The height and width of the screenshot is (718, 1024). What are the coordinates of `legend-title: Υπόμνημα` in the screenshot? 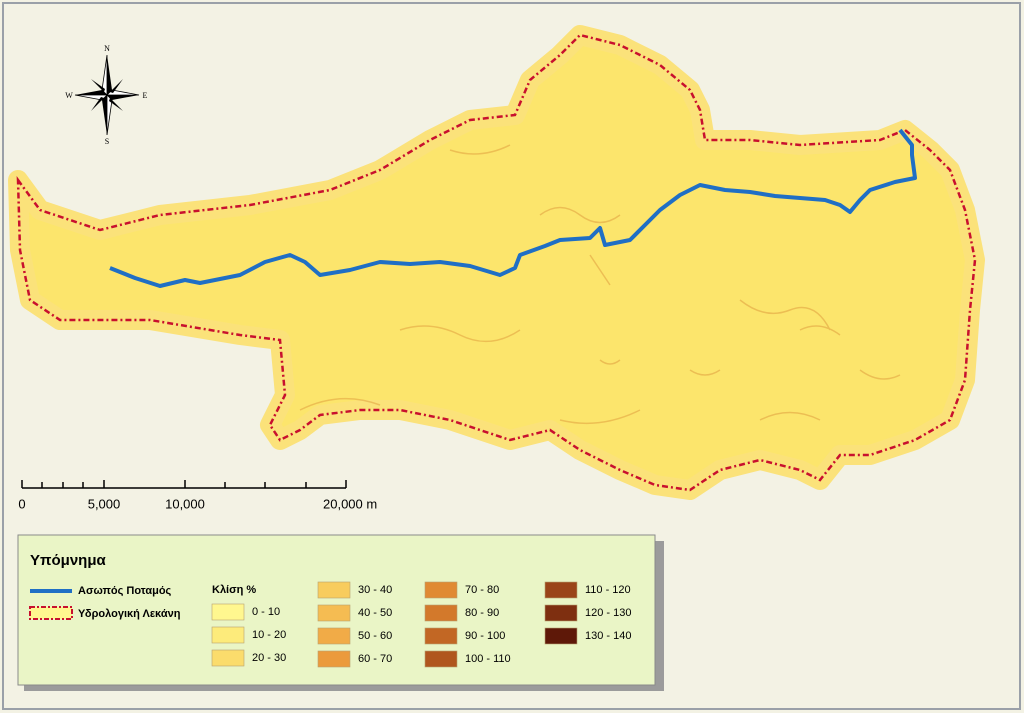 It's located at (68, 560).